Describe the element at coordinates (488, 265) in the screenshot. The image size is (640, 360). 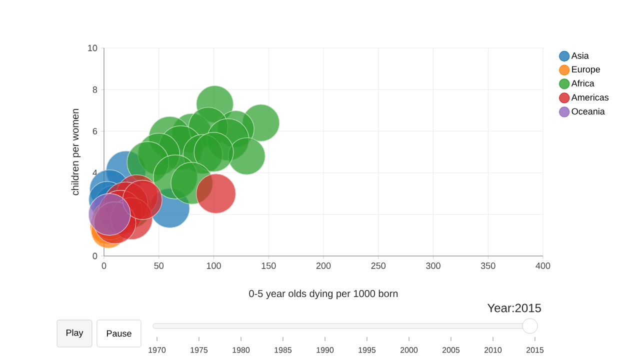
I see `x-tick-label: 350` at that location.